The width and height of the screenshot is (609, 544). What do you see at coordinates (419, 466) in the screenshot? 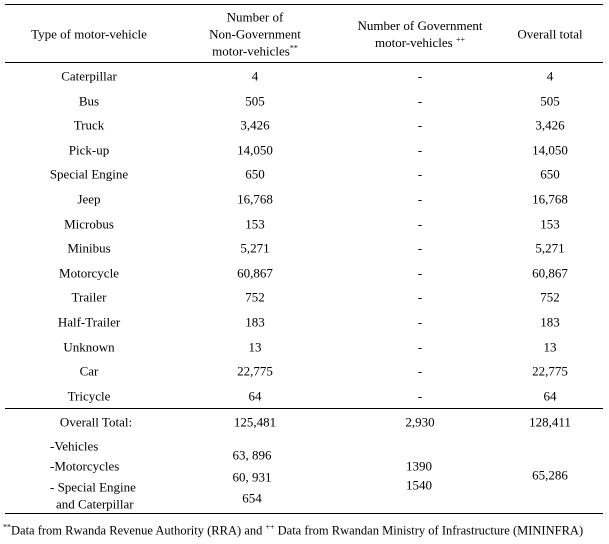
I see `breakdown-gov: 1390` at bounding box center [419, 466].